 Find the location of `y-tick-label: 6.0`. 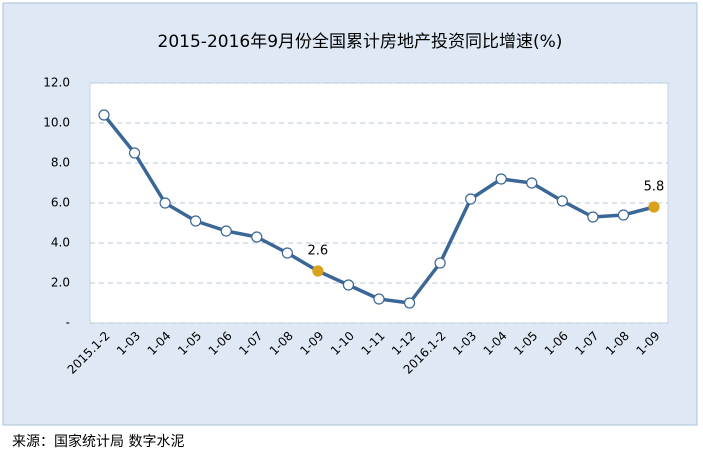

y-tick-label: 6.0 is located at coordinates (60, 203).